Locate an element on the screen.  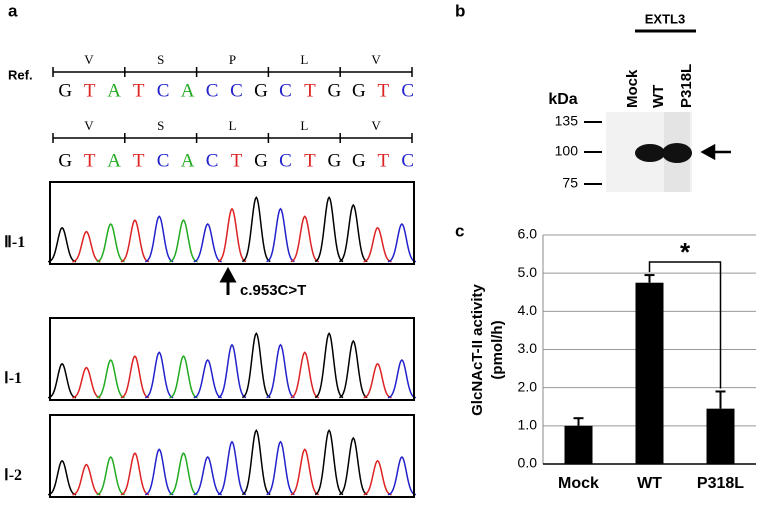
band is located at coordinates (650, 153).